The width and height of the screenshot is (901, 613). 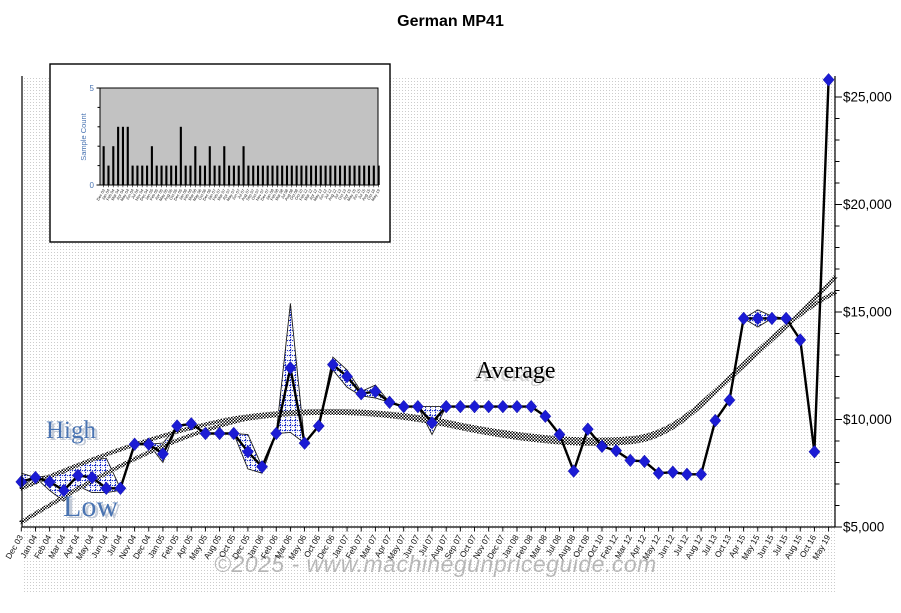 I want to click on inset-x-axis-label: May 15, so click(x=351, y=194).